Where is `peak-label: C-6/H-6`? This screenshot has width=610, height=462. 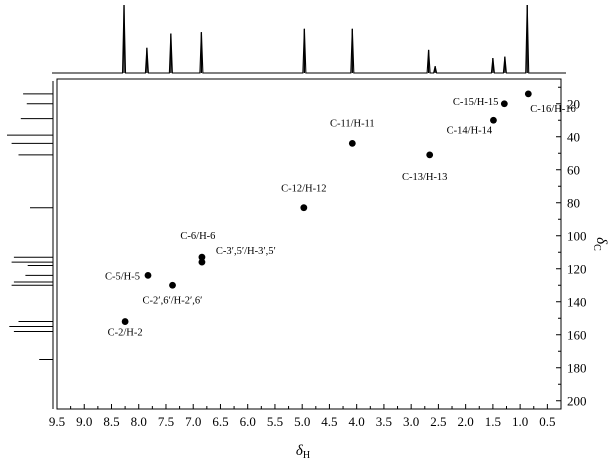
peak-label: C-6/H-6 is located at coordinates (197, 236).